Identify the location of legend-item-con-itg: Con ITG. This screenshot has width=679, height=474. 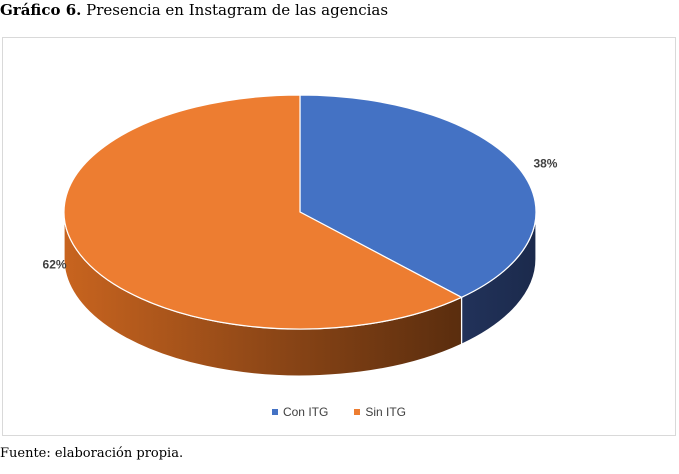
(300, 412).